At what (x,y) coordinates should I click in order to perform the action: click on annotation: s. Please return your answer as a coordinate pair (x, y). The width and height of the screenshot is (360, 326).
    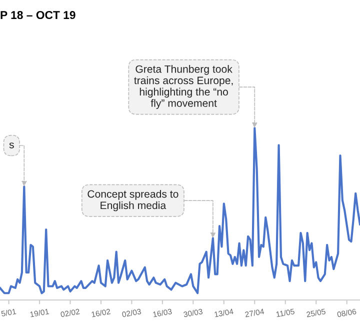
    Looking at the image, I should click on (11, 145).